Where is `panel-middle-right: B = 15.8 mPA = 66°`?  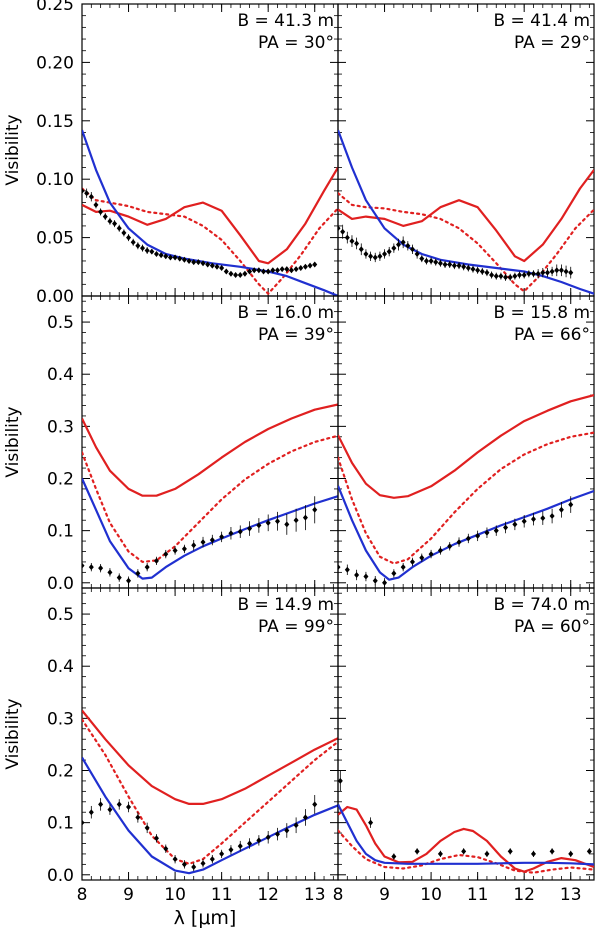 panel-middle-right: B = 15.8 mPA = 66° is located at coordinates (466, 442).